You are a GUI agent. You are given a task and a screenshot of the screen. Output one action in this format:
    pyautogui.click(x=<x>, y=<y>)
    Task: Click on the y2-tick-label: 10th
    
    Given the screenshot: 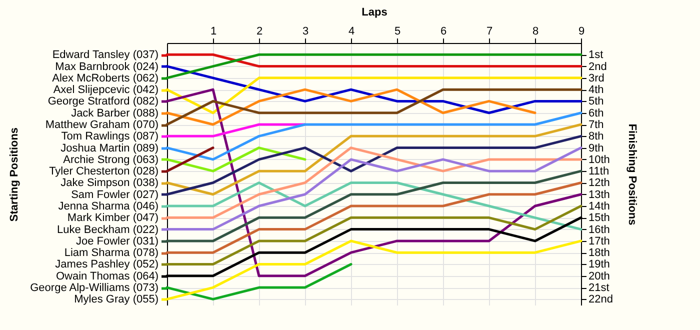 What is the action you would take?
    pyautogui.click(x=599, y=160)
    